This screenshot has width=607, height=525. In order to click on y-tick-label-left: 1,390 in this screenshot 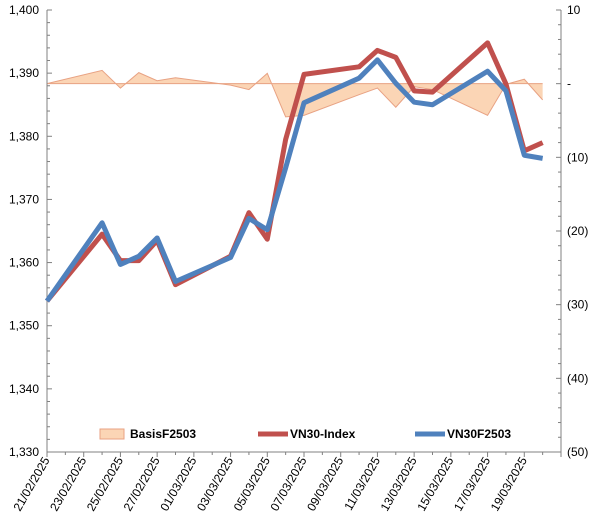, I will do `click(24, 73)`.